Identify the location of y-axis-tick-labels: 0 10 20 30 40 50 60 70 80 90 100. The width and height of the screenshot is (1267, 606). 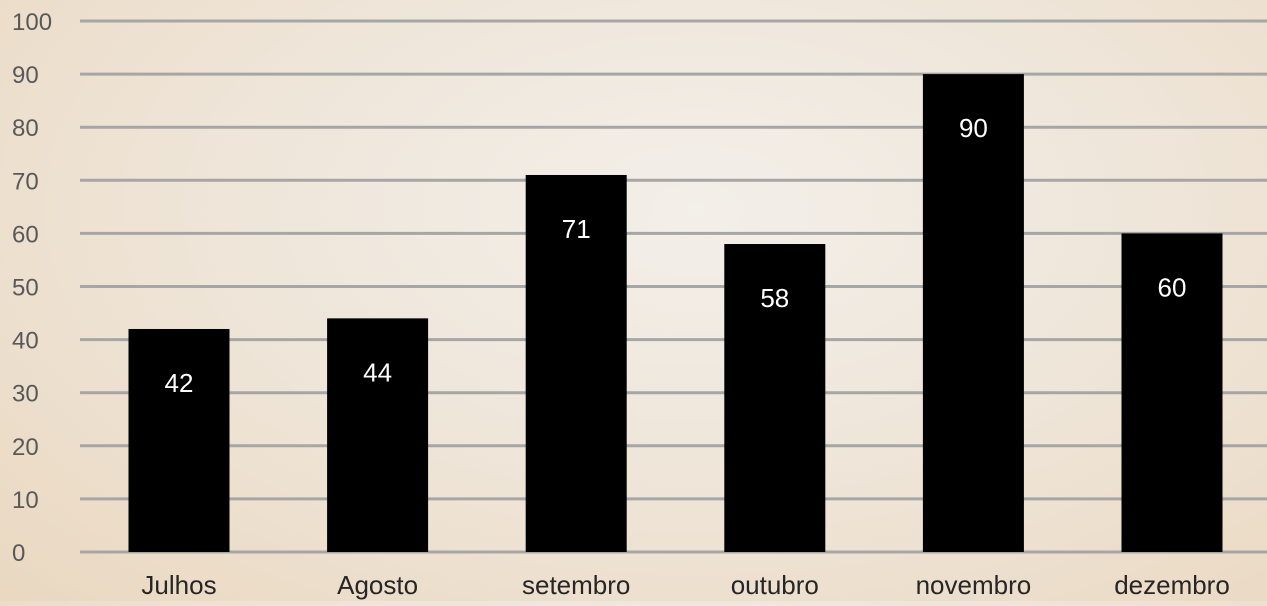
(32, 288).